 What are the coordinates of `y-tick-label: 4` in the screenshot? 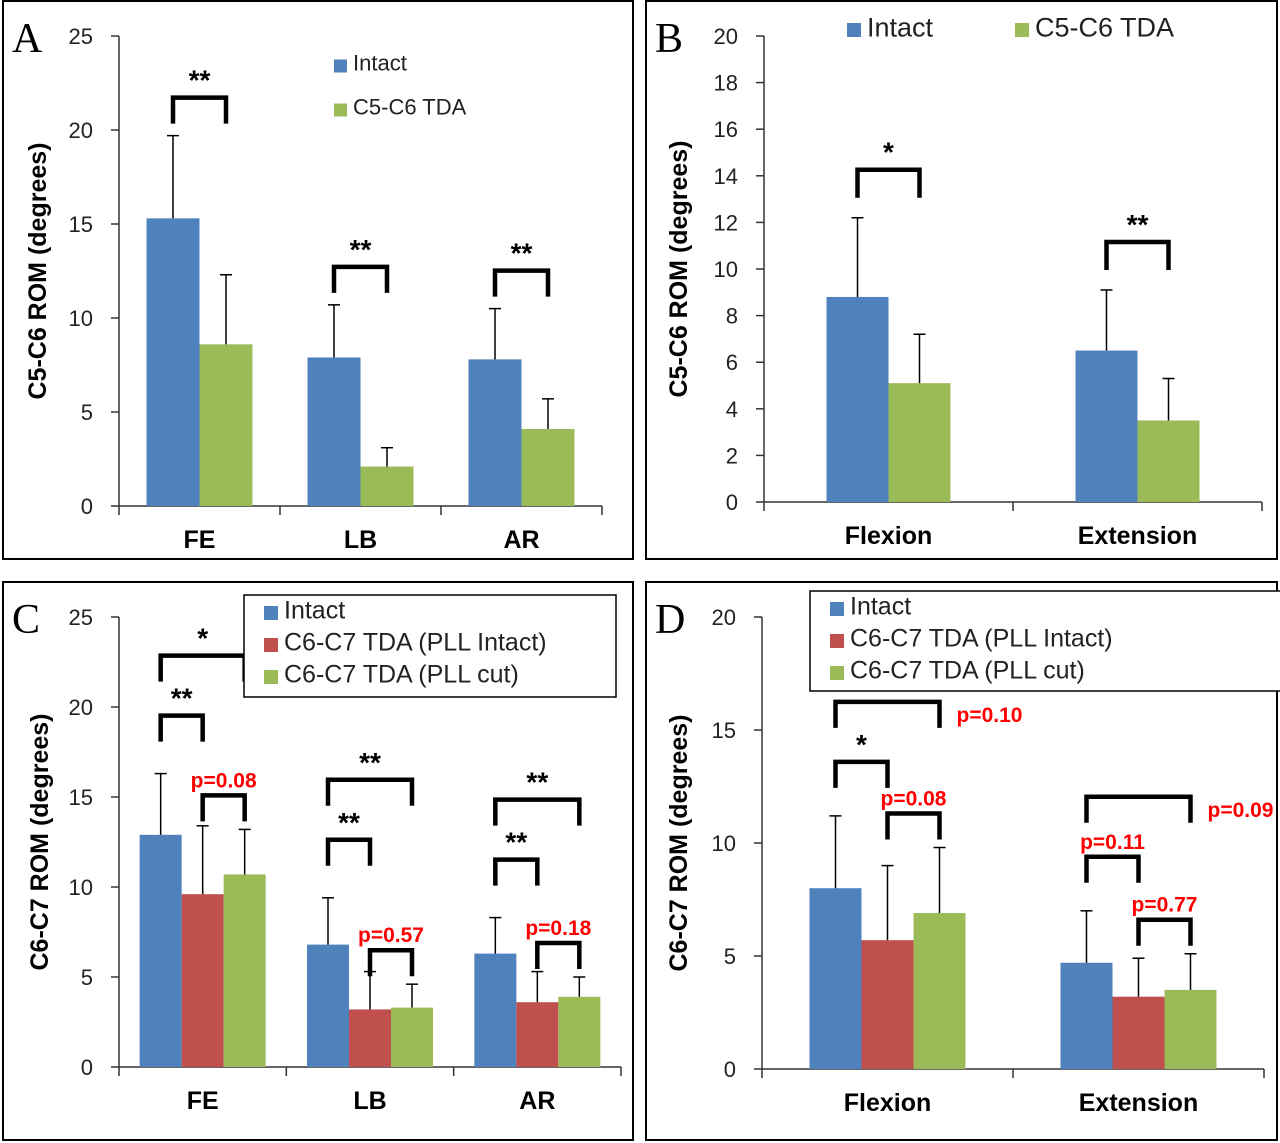 It's located at (732, 409).